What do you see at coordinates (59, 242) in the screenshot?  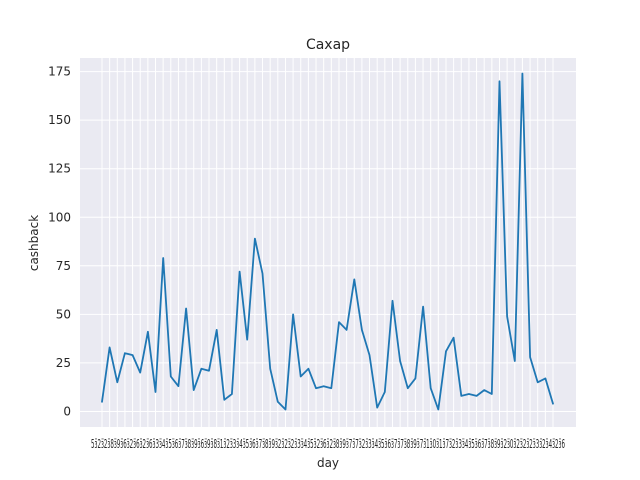 I see `y-tick-labels: 0 25 50 75 100 125 150 175` at bounding box center [59, 242].